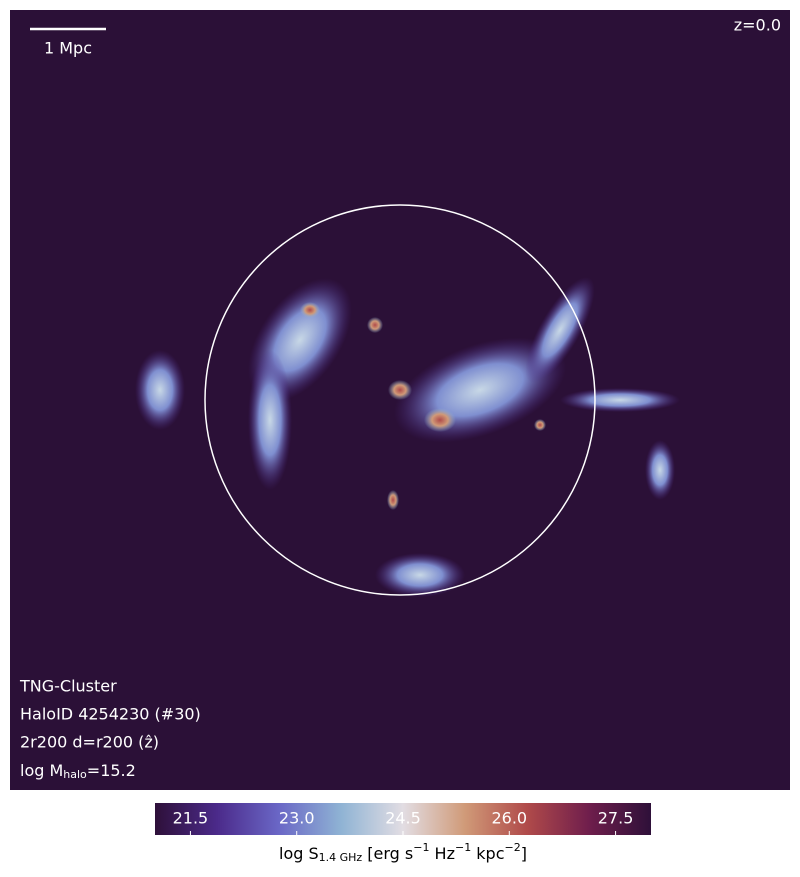 Image resolution: width=800 pixels, height=877 pixels. What do you see at coordinates (110, 714) in the screenshot?
I see `halo-id-label: HaloID 4254230 (#30)` at bounding box center [110, 714].